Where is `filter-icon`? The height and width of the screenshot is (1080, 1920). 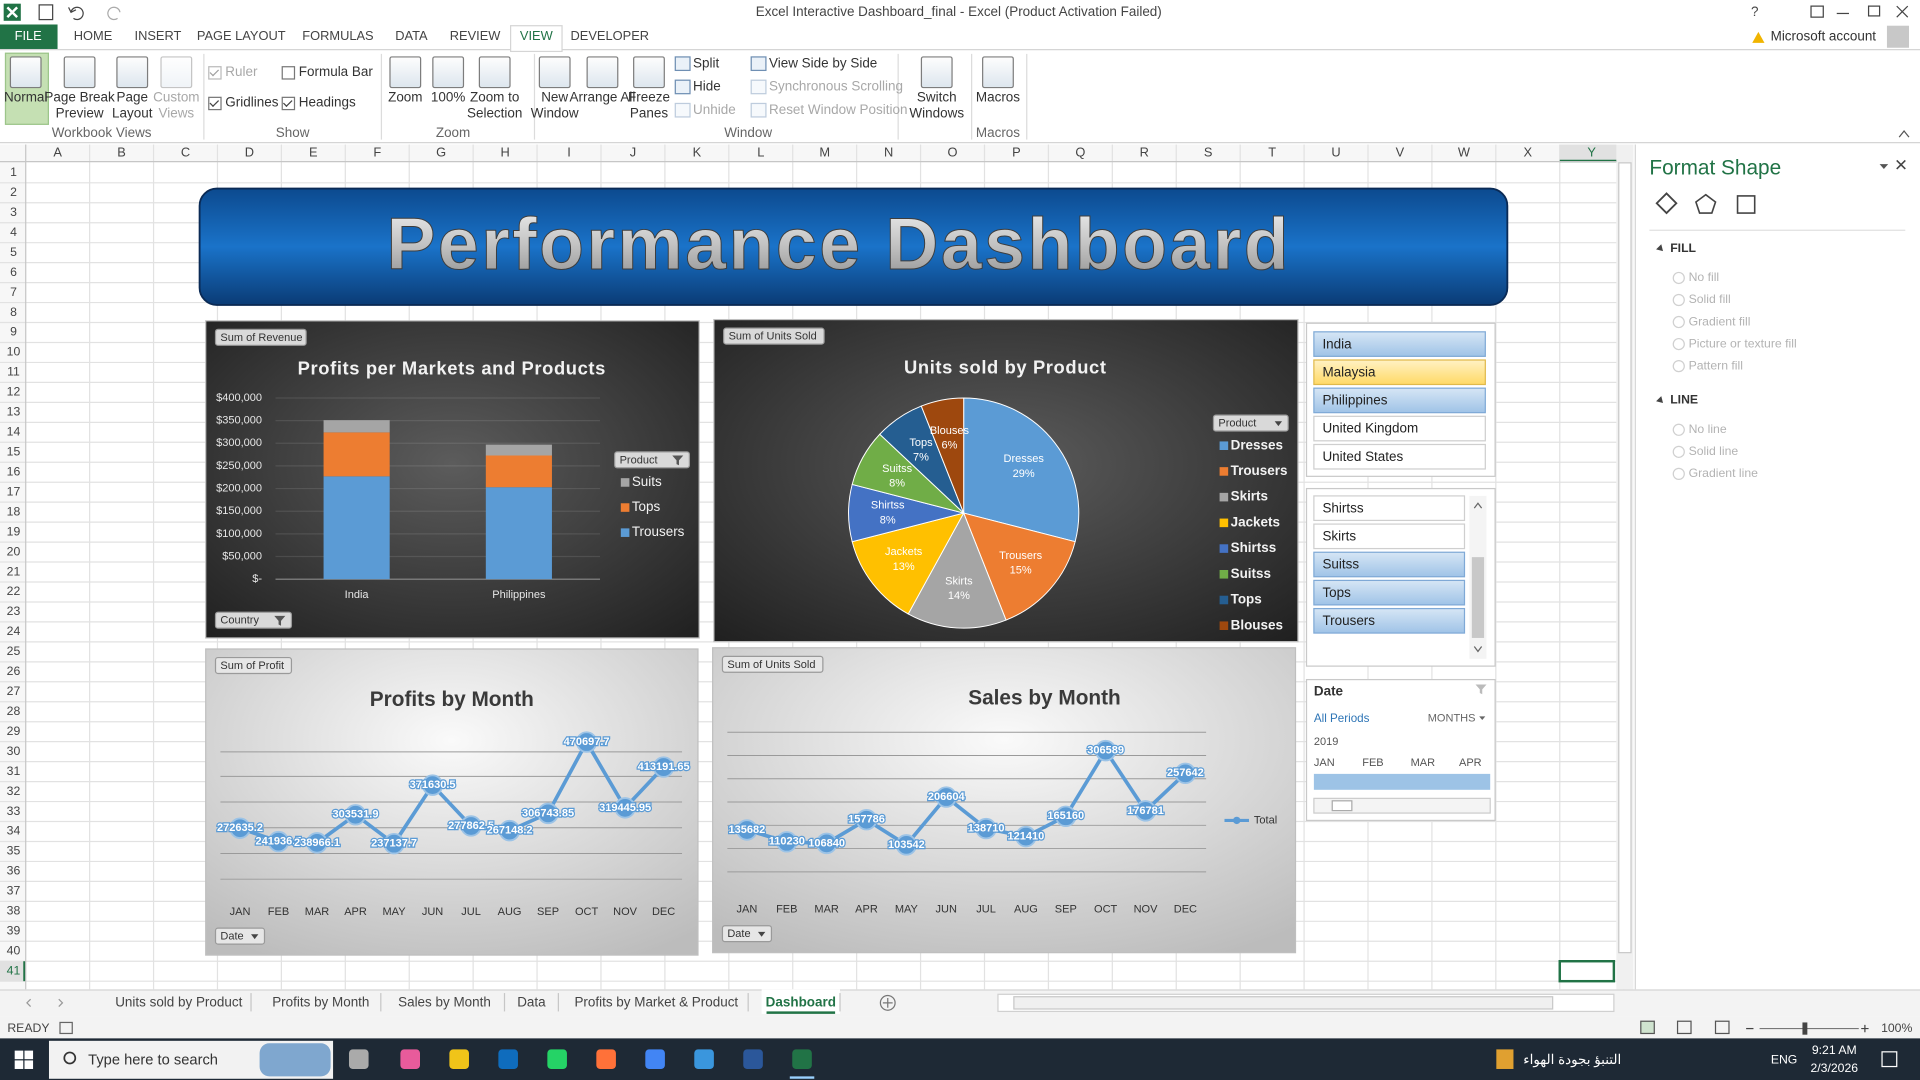 filter-icon is located at coordinates (280, 620).